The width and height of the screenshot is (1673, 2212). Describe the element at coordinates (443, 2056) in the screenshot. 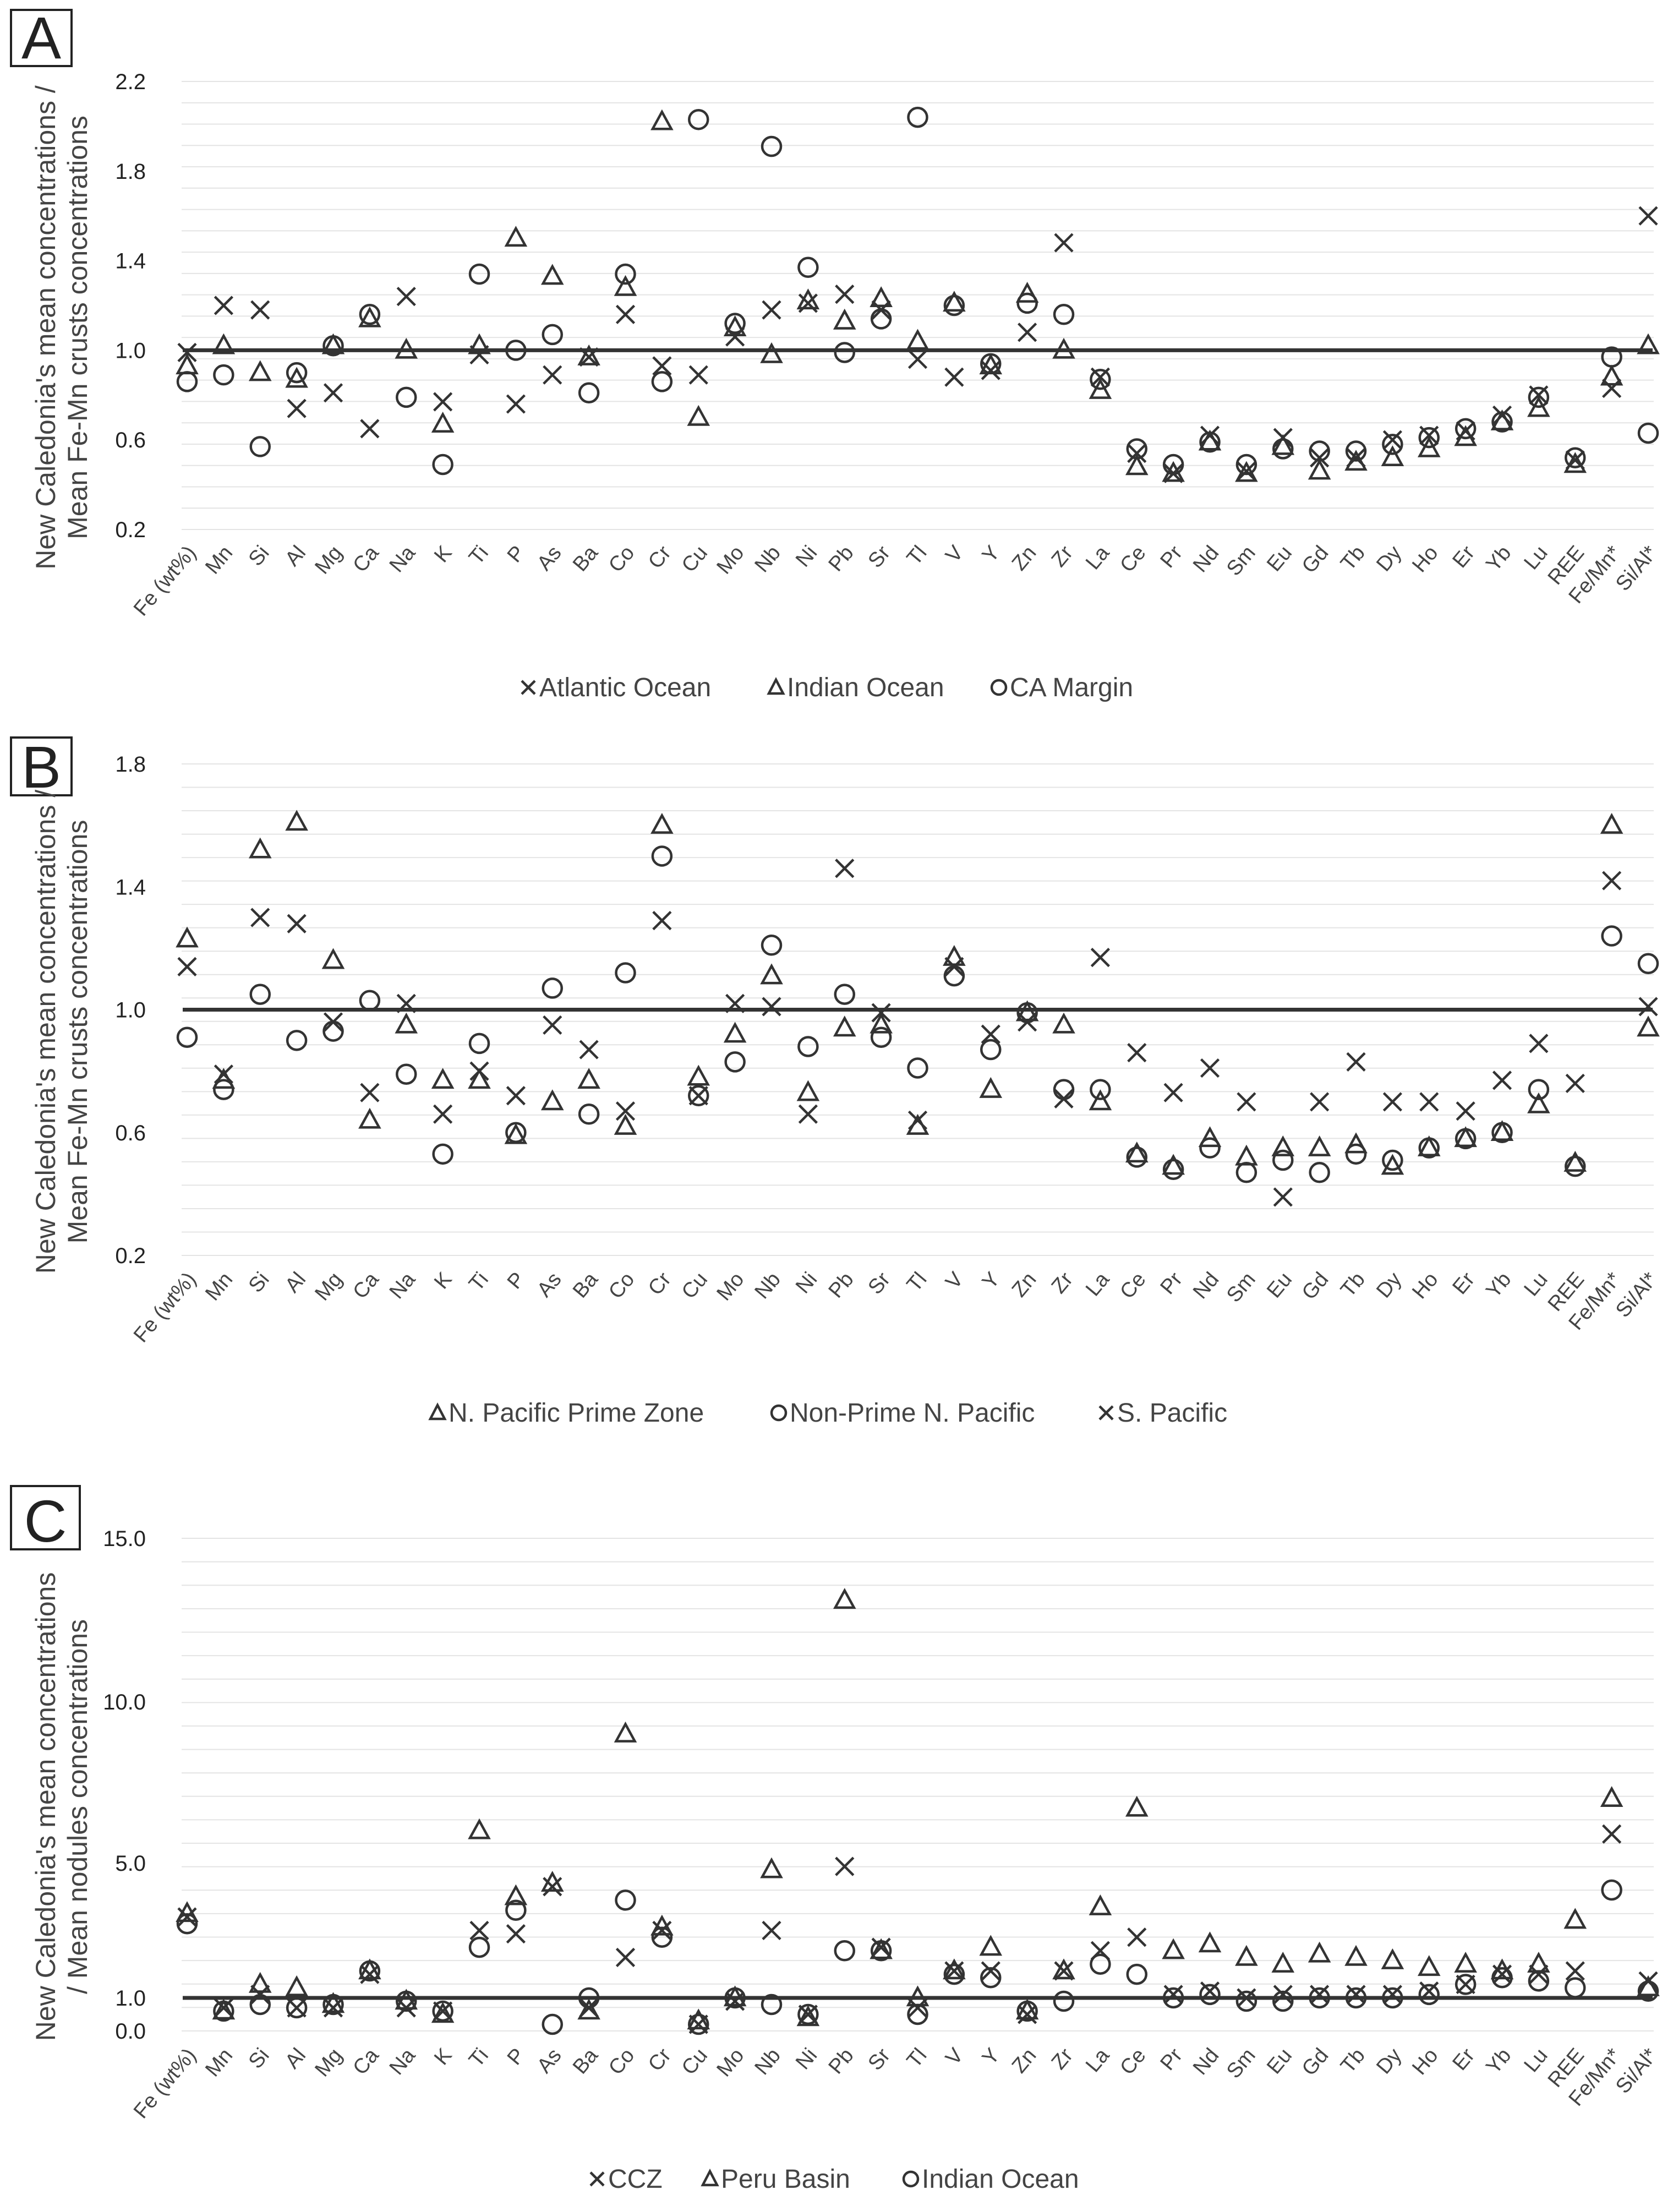

I see `category-label: K` at that location.